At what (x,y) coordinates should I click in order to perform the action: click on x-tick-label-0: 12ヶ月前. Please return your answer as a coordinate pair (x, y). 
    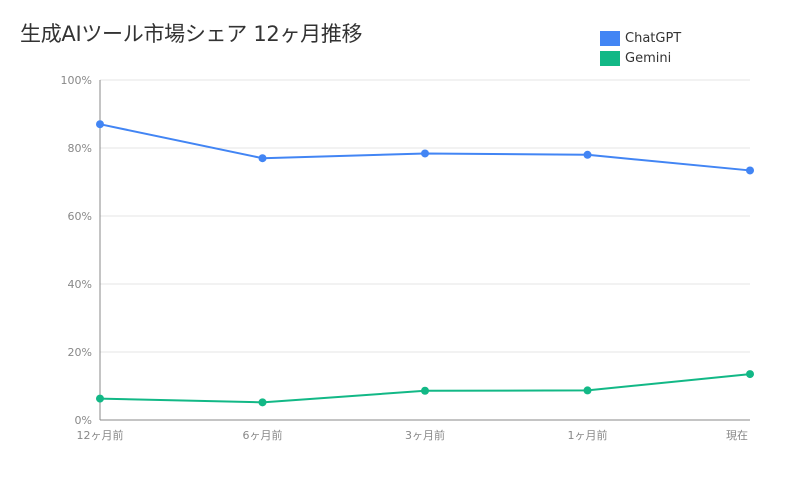
    Looking at the image, I should click on (100, 435).